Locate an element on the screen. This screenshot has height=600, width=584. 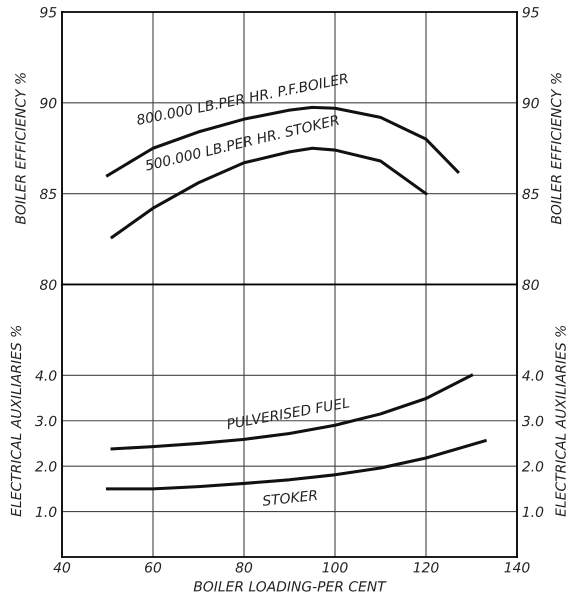
y2-tick-label: 95 is located at coordinates (530, 12).